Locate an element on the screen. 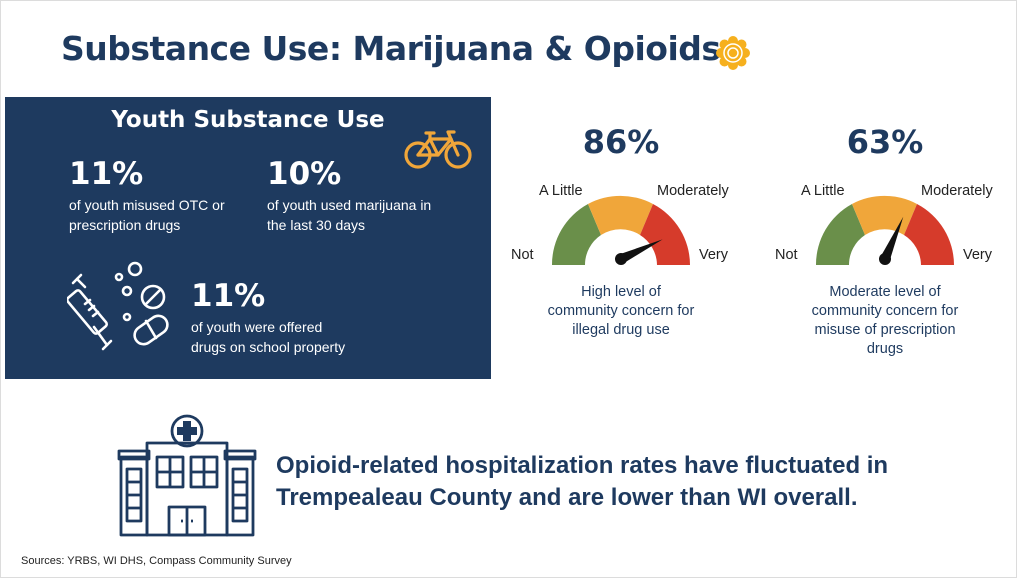 The height and width of the screenshot is (578, 1017). gauge-caption-line: illegal drug use is located at coordinates (621, 330).